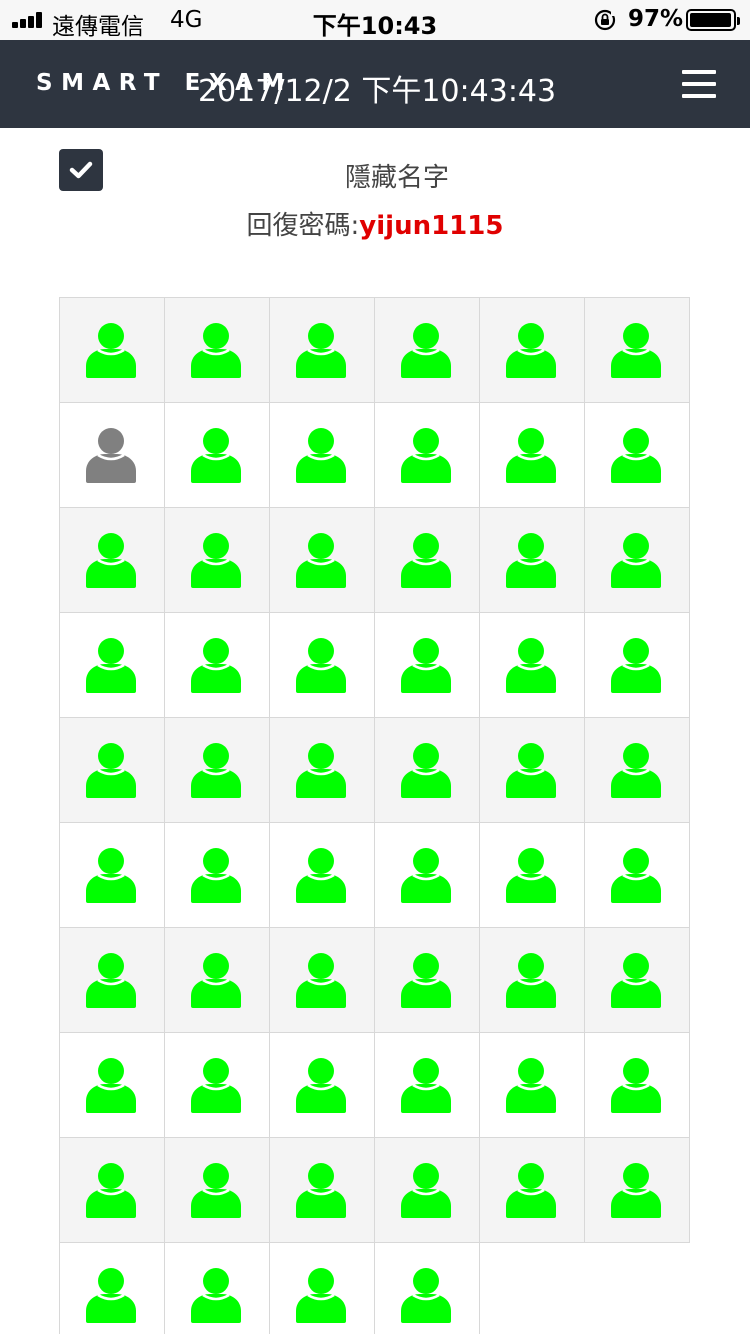 This screenshot has height=1334, width=750. I want to click on brand-logo: SMART EXAM, so click(164, 83).